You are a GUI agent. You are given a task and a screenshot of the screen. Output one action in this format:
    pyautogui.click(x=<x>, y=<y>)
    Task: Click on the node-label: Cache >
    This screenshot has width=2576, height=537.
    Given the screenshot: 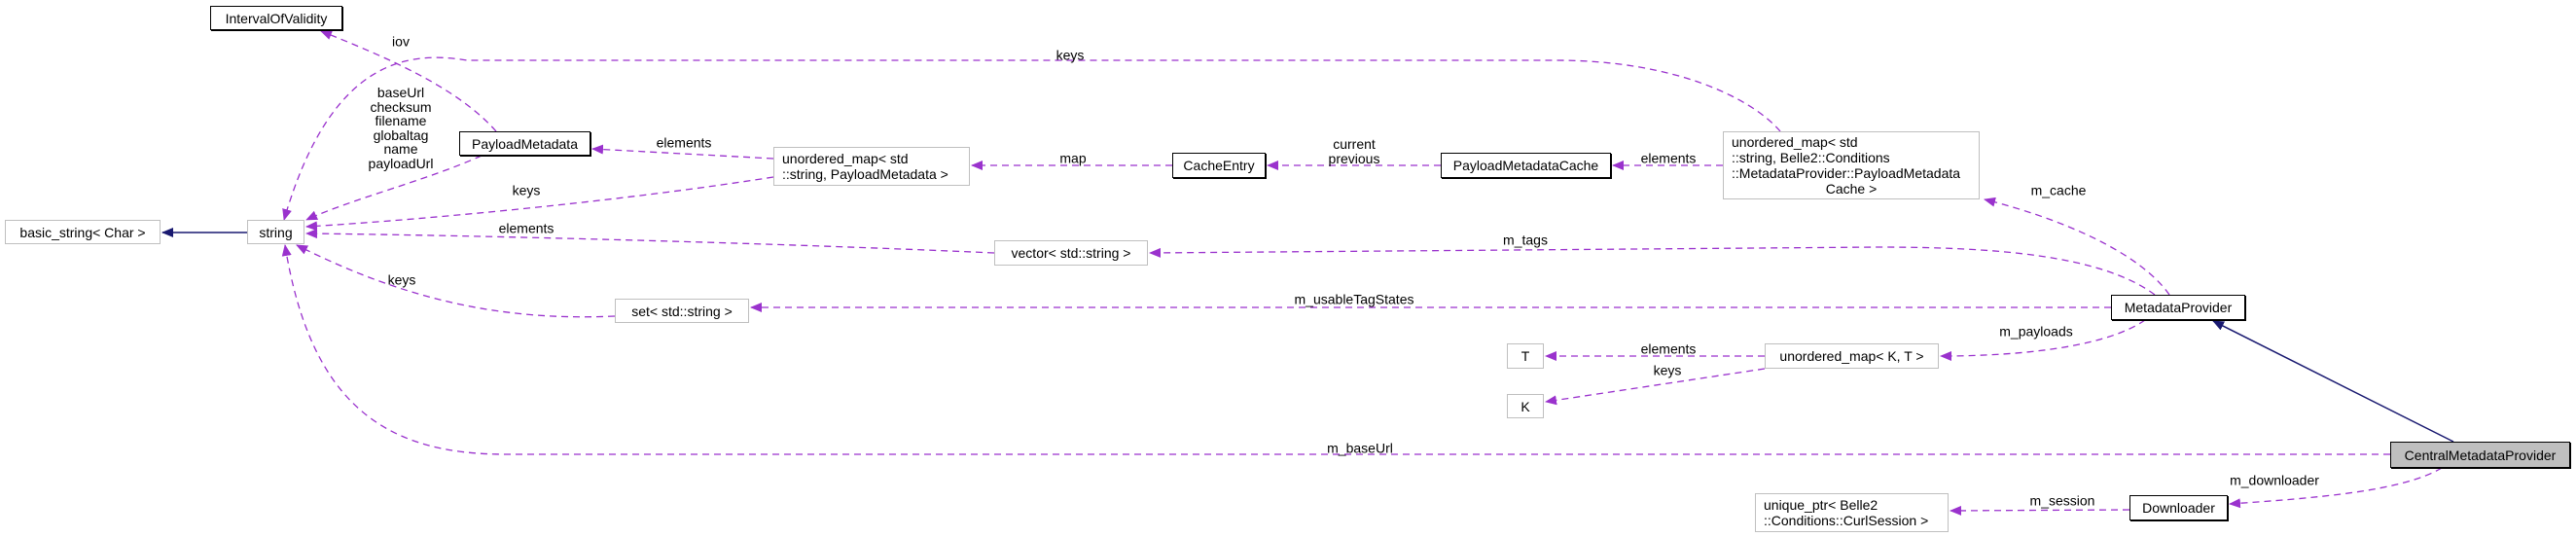 What is the action you would take?
    pyautogui.click(x=1851, y=189)
    